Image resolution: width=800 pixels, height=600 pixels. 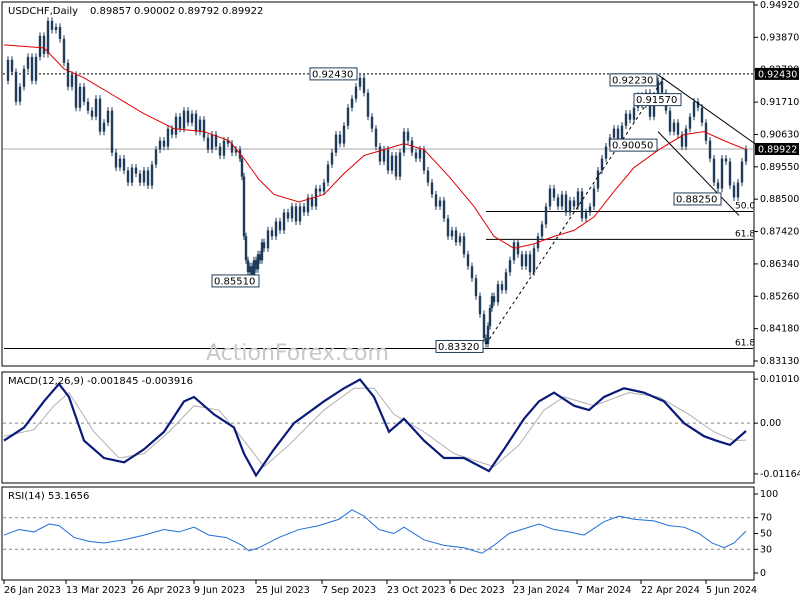 I want to click on current-price-badge, so click(x=777, y=148).